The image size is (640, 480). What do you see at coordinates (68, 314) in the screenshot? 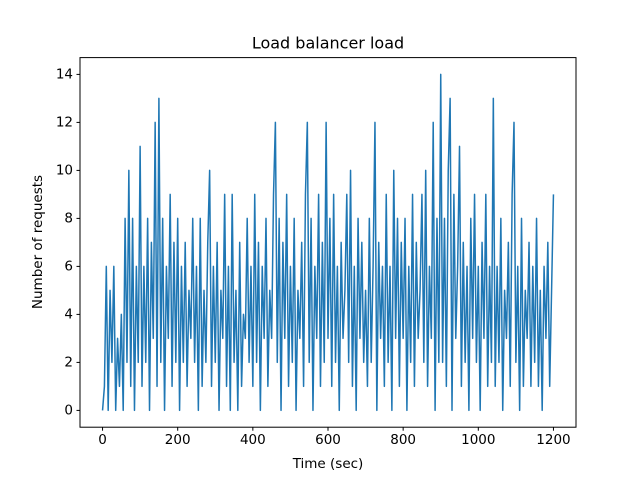
I see `y-tick-label: 4` at bounding box center [68, 314].